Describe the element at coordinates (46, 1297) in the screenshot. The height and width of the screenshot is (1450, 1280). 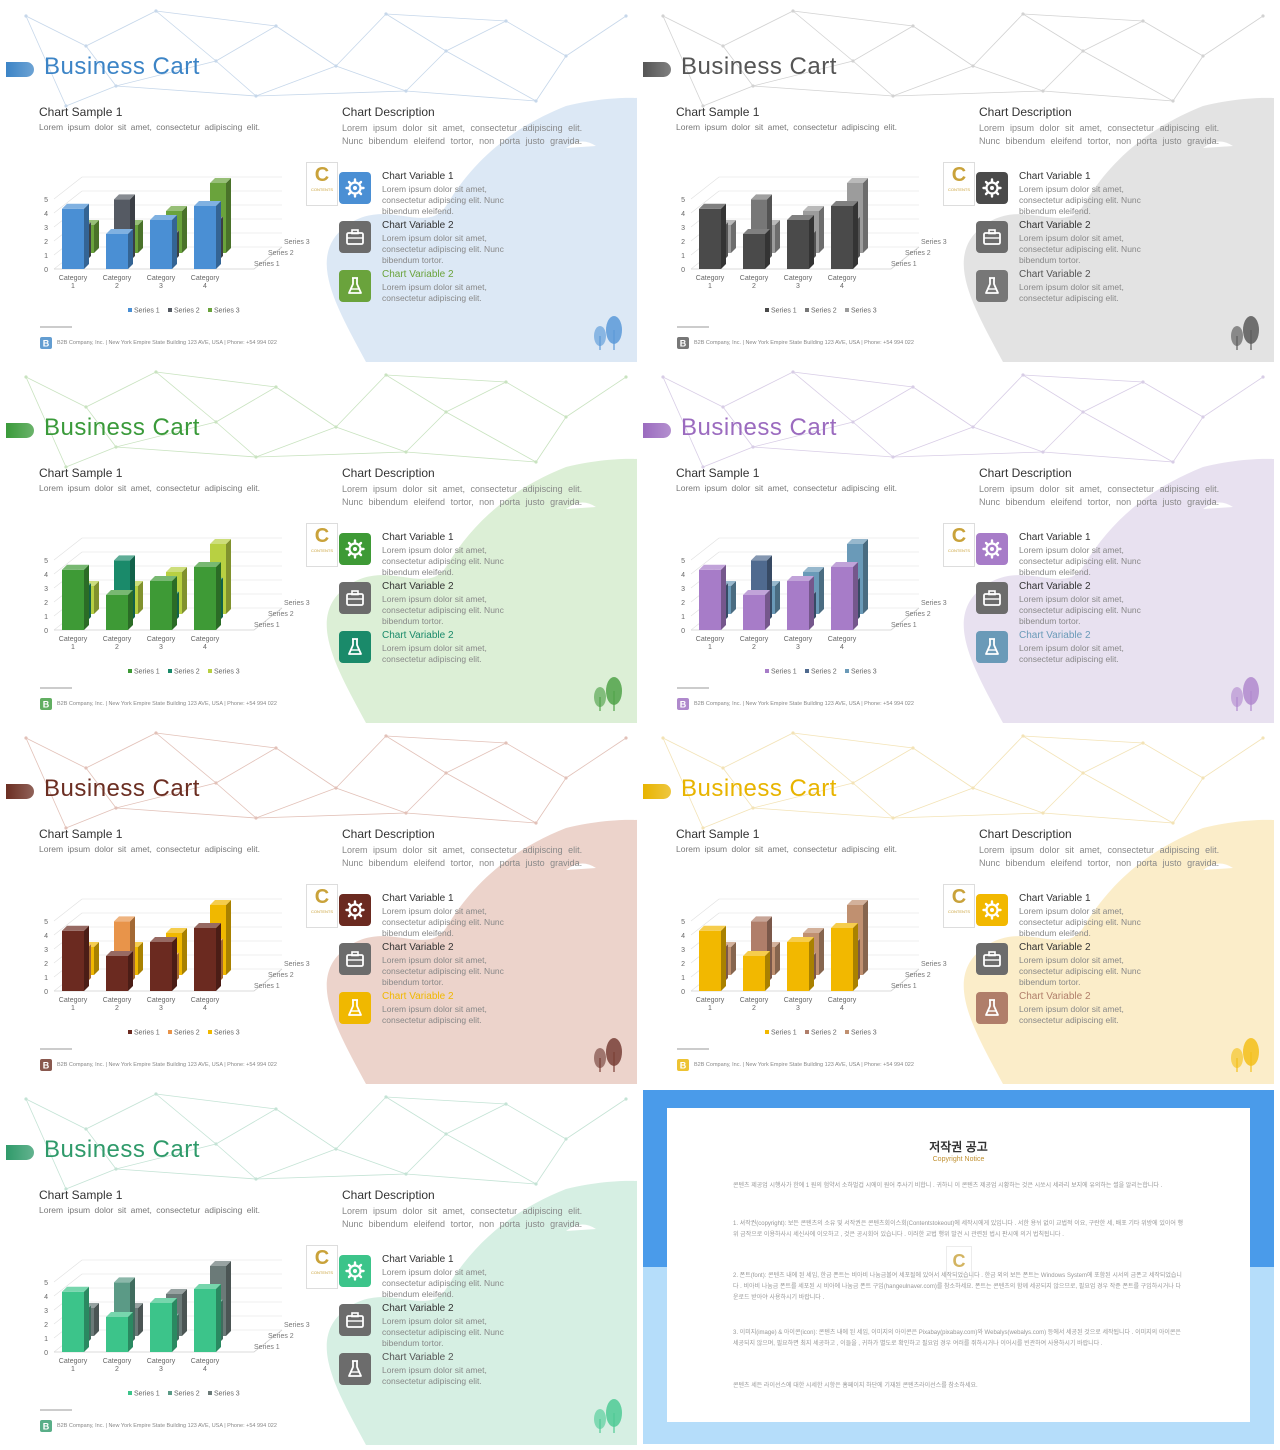
I see `y-tick-label: 4` at that location.